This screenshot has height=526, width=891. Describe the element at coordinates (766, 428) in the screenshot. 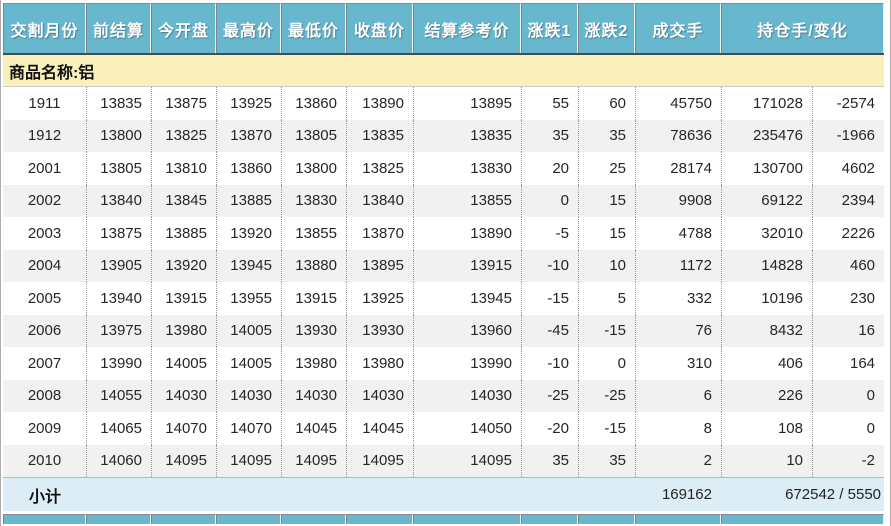

I see `cell-open-interest: 108` at that location.